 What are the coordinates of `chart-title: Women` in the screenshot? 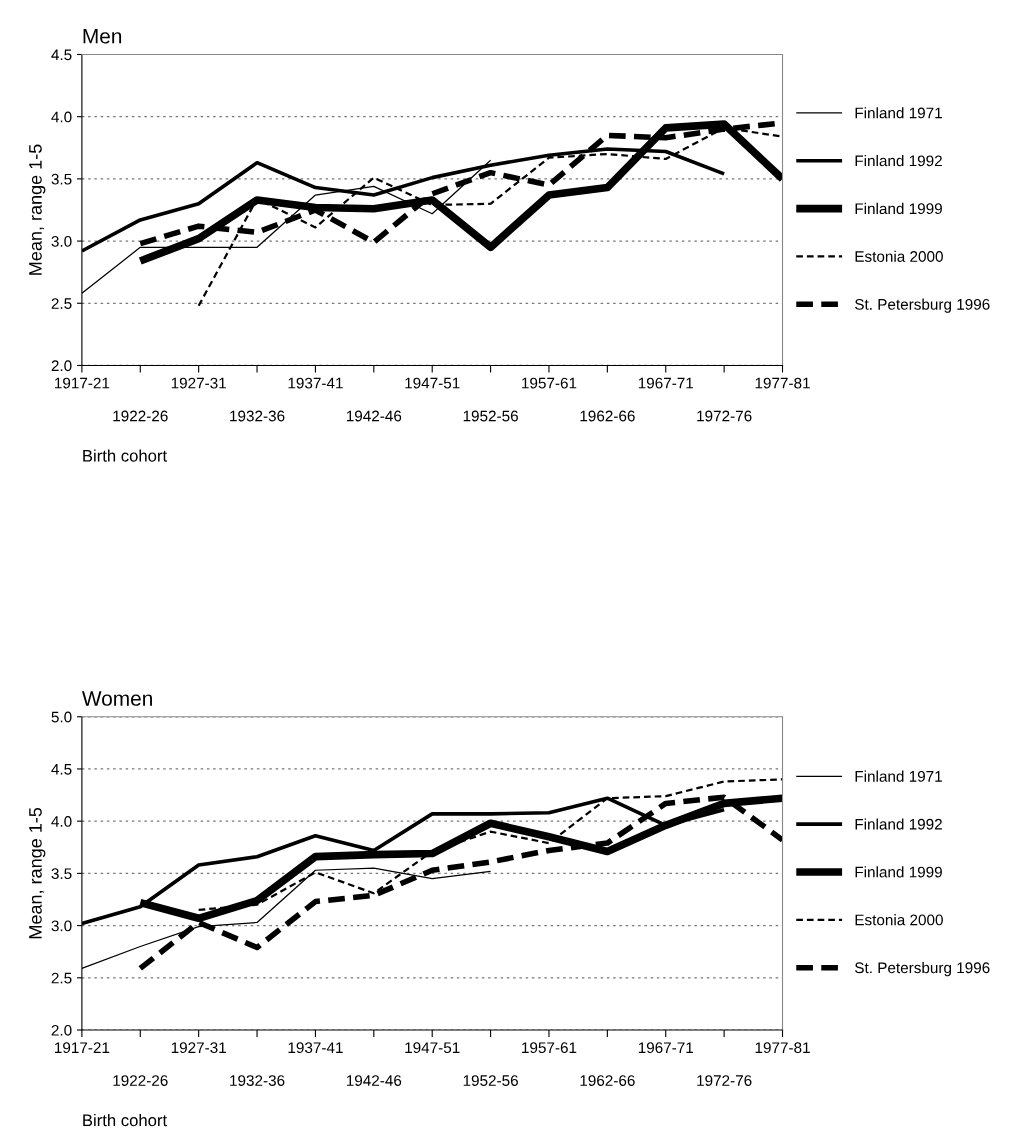 It's located at (116, 698).